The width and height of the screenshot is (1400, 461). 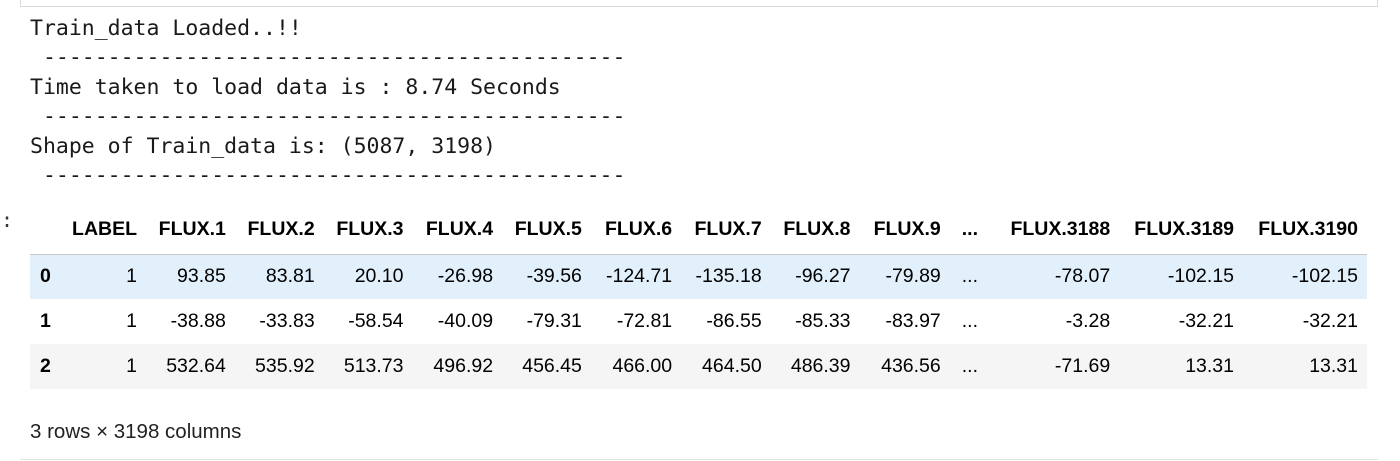 What do you see at coordinates (1055, 230) in the screenshot?
I see `column-header: FLUX.3188` at bounding box center [1055, 230].